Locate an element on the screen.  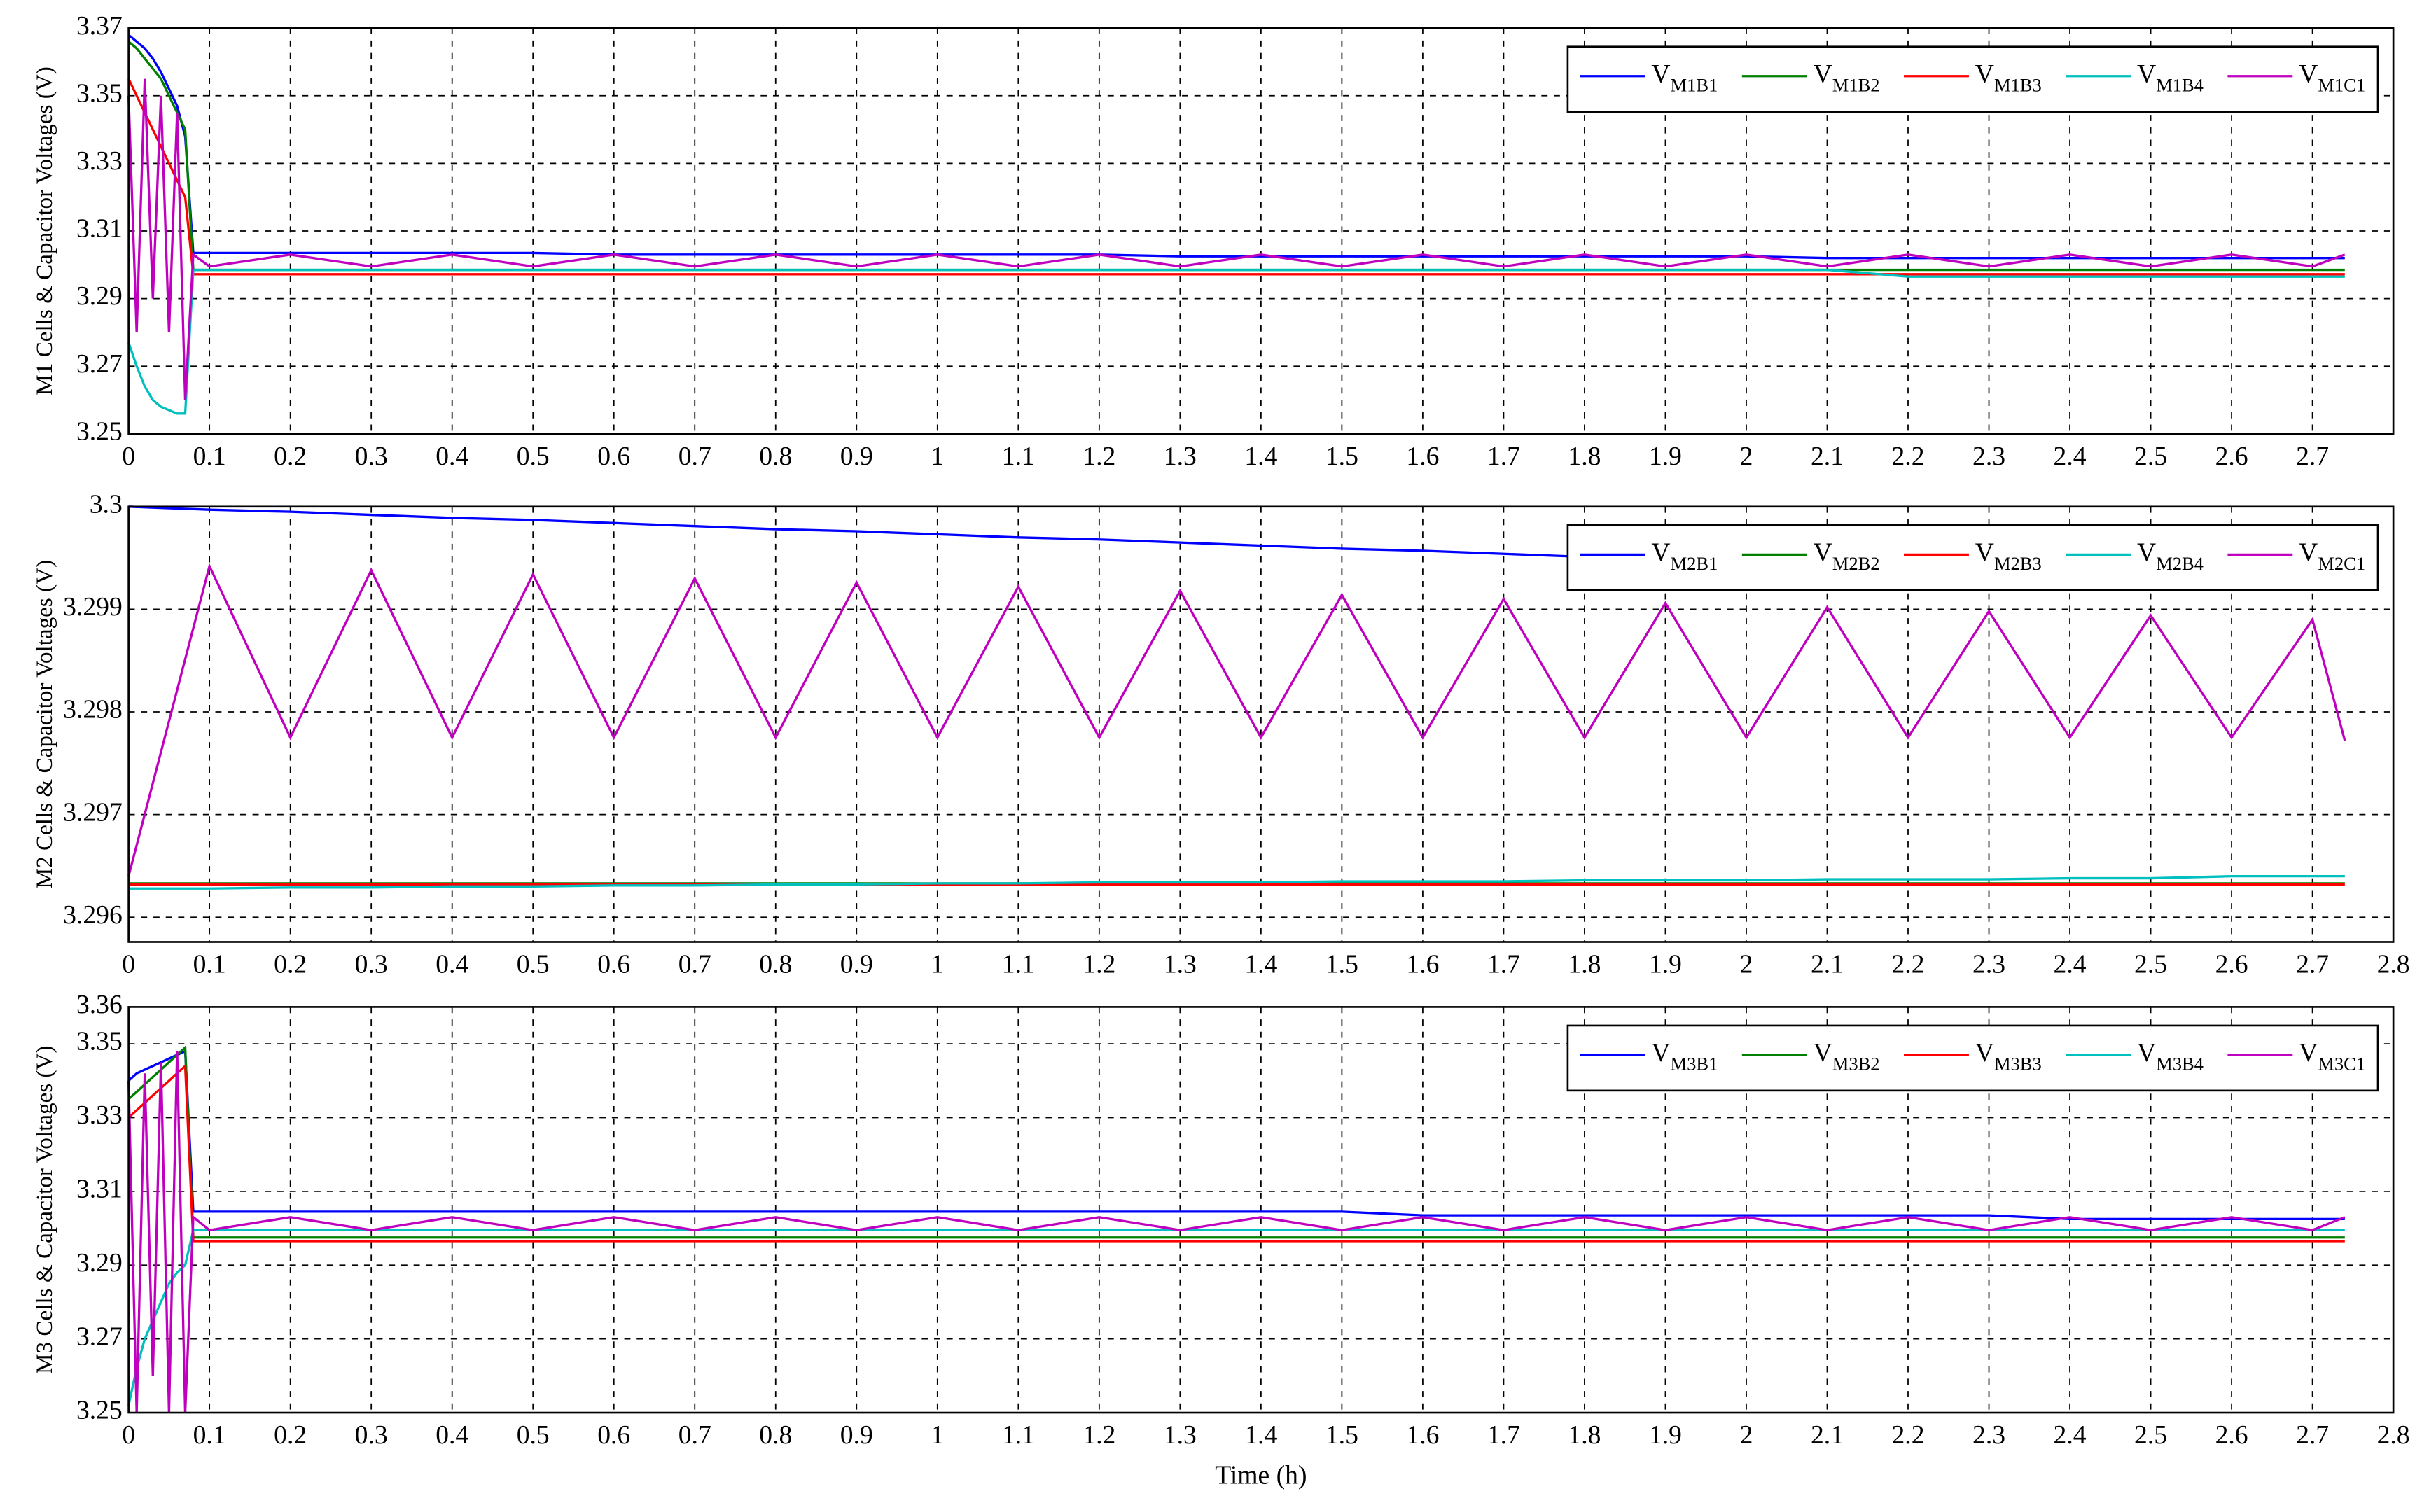
legend-label: VM2B2 is located at coordinates (1847, 556).